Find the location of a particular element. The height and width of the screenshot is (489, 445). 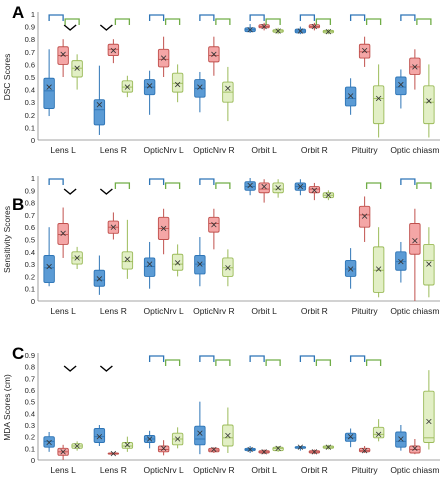

y-tick-label: 0.1 is located at coordinates (30, 127).